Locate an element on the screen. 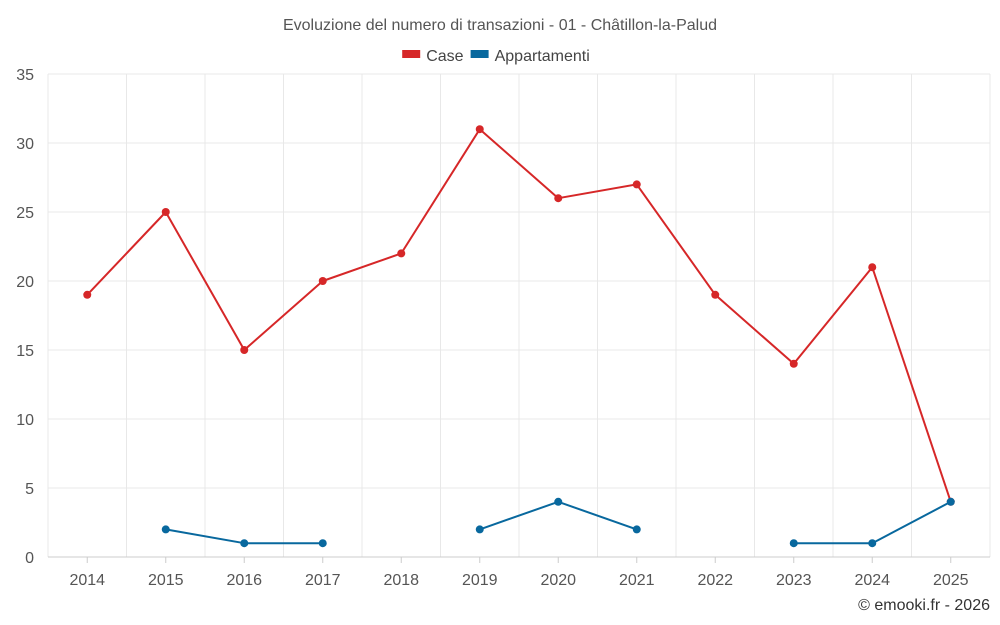  point-case-2014 is located at coordinates (87, 294).